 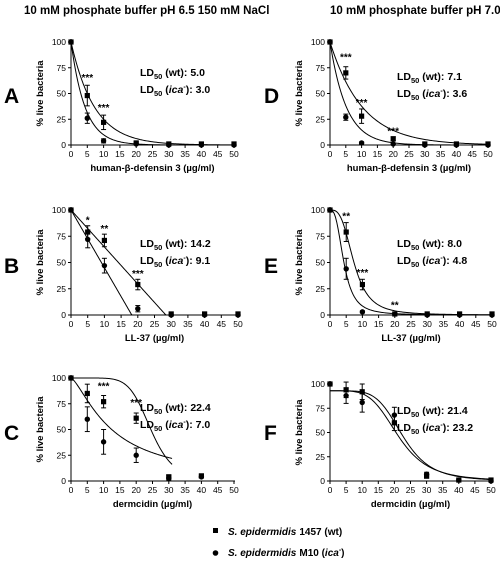 I want to click on ld50-wt-label: LD50 (wt): 21.4, so click(x=432, y=412).